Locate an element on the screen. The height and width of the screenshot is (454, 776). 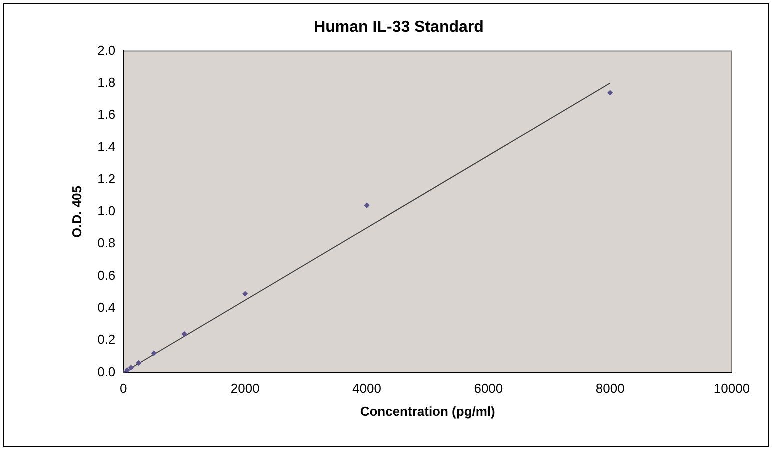
y-tick-label: 0.0 is located at coordinates (107, 372).